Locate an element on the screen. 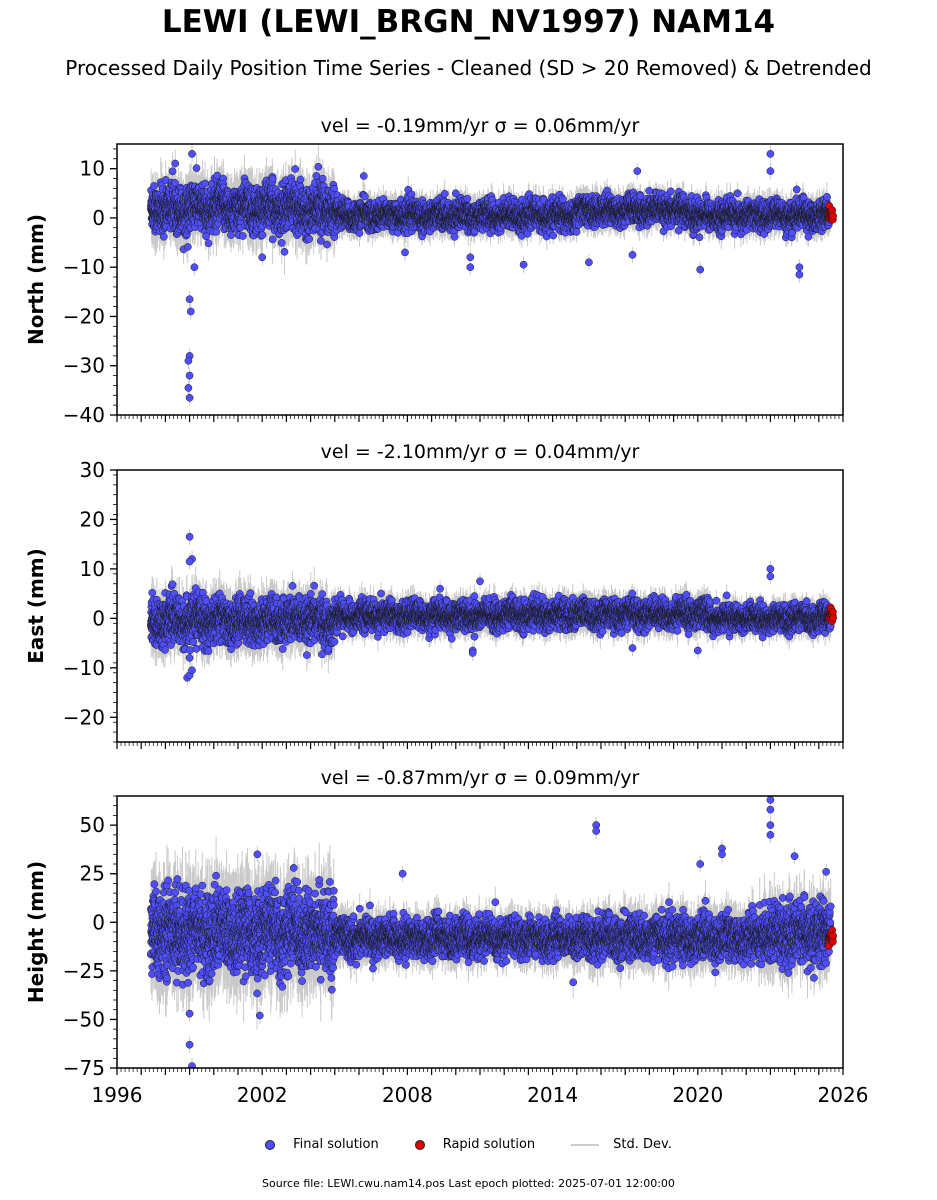 The image size is (937, 1200). chart-title: LEWI (LEWI_BRGN_NV1997) NAM14 is located at coordinates (468, 22).